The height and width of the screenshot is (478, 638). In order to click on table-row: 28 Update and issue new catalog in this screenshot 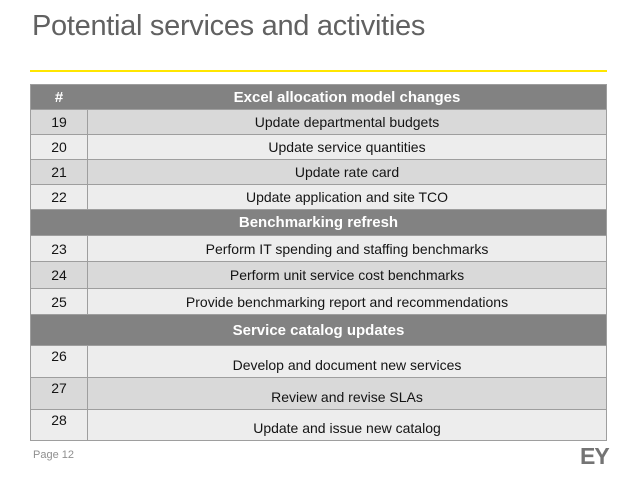, I will do `click(318, 424)`.